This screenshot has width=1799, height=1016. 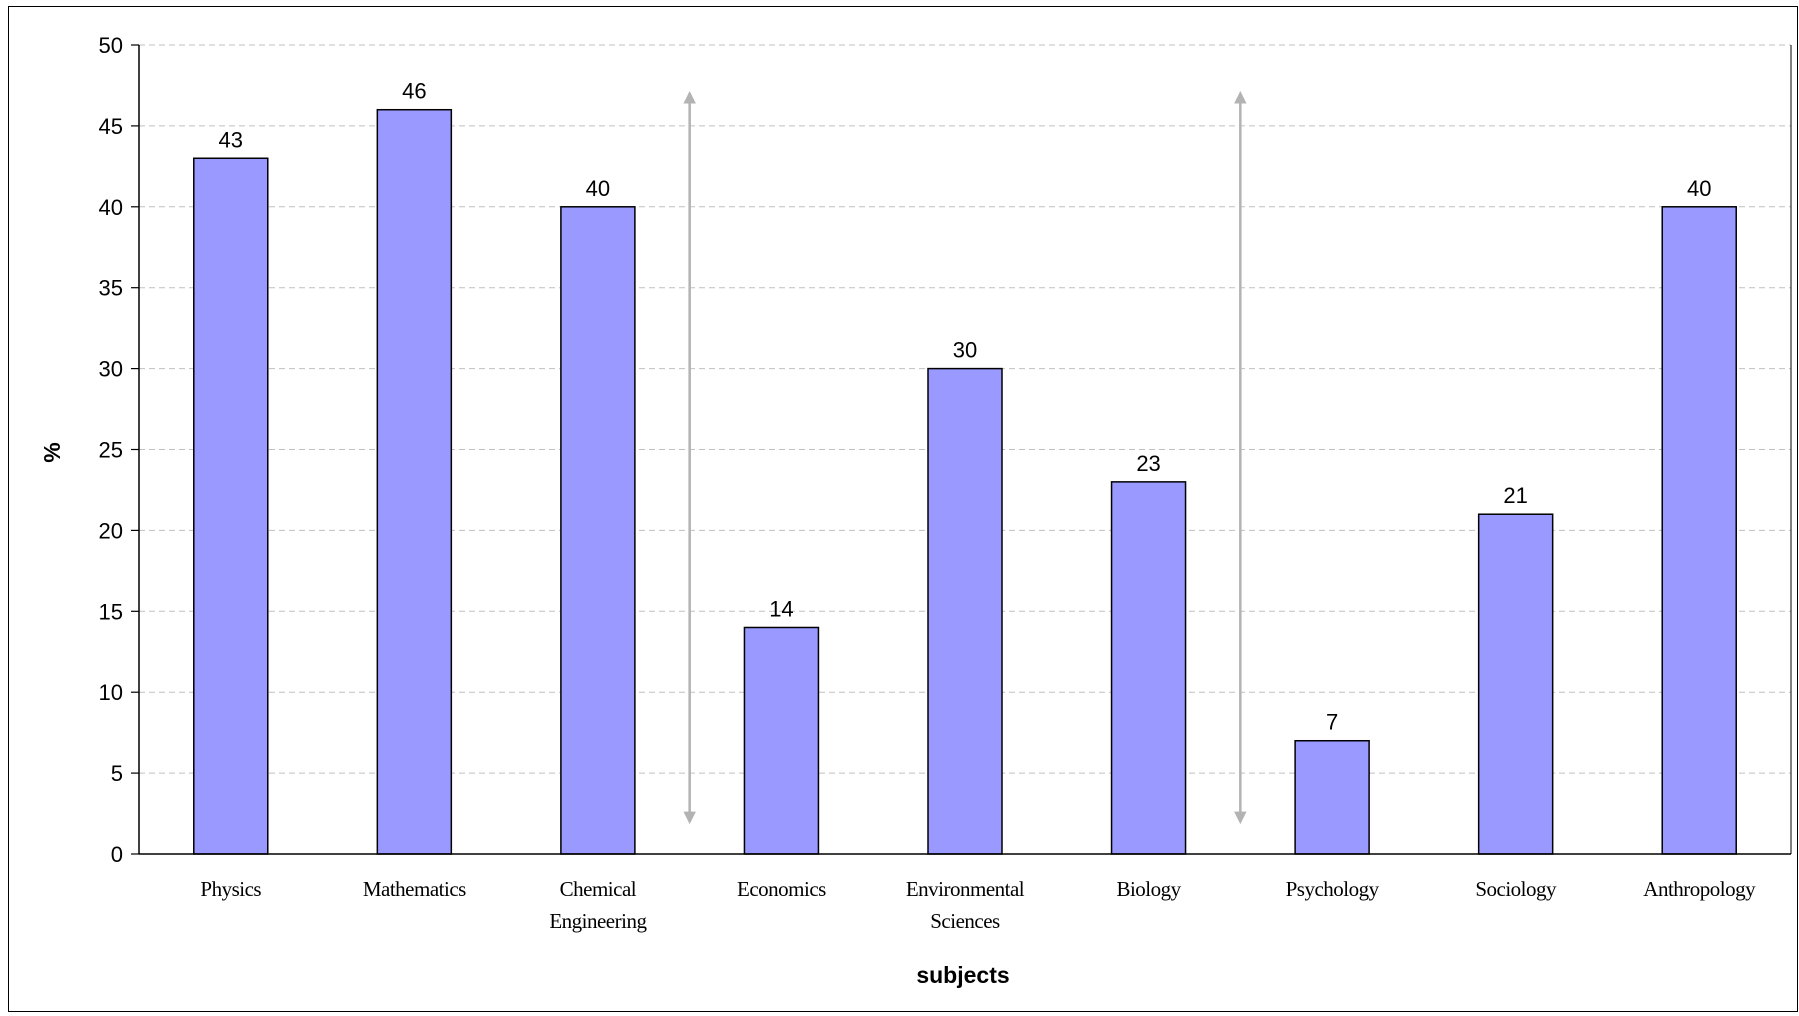 What do you see at coordinates (414, 91) in the screenshot?
I see `data-label: 46` at bounding box center [414, 91].